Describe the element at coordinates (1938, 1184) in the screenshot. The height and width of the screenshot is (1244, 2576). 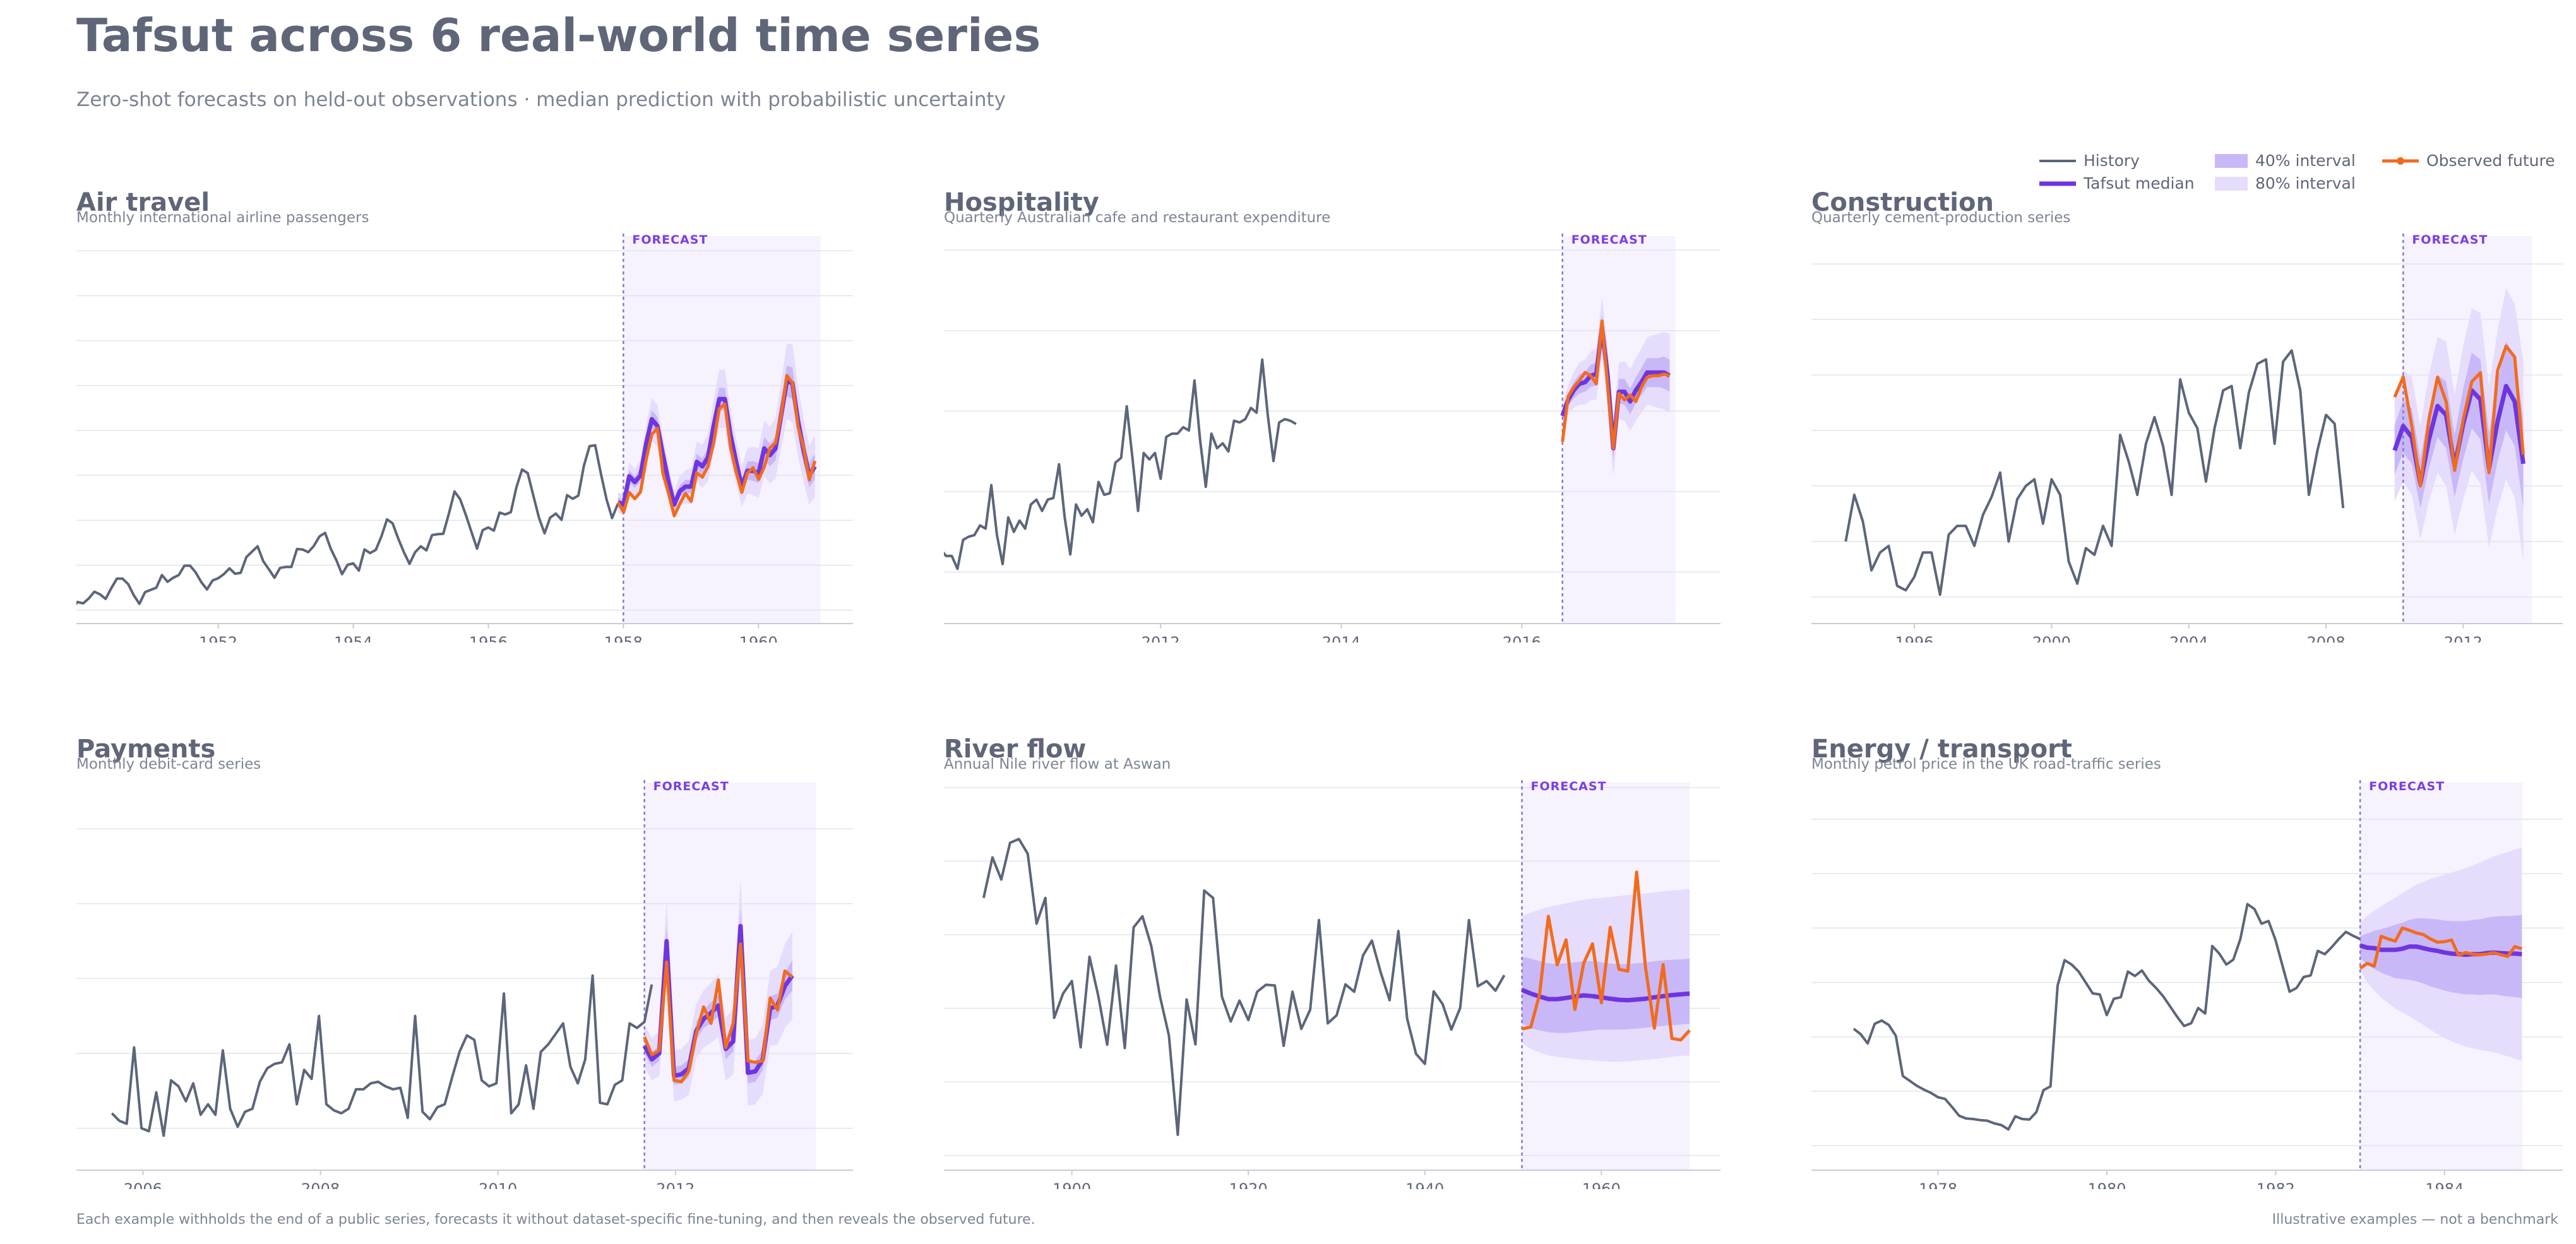
I see `x-tick-label: 1978` at that location.